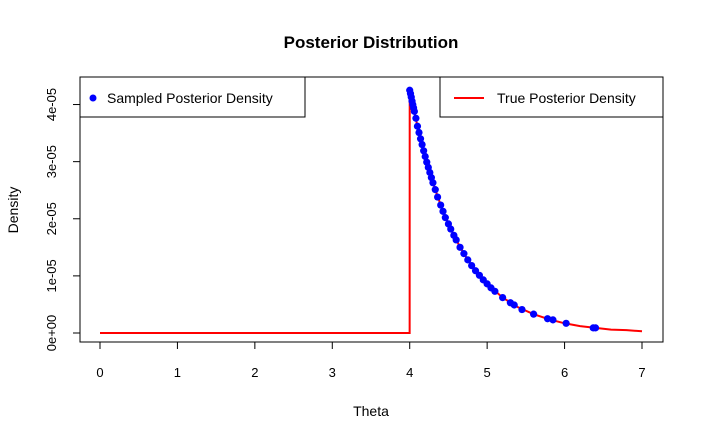 The width and height of the screenshot is (704, 441). What do you see at coordinates (564, 372) in the screenshot?
I see `x-tick-label: 6` at bounding box center [564, 372].